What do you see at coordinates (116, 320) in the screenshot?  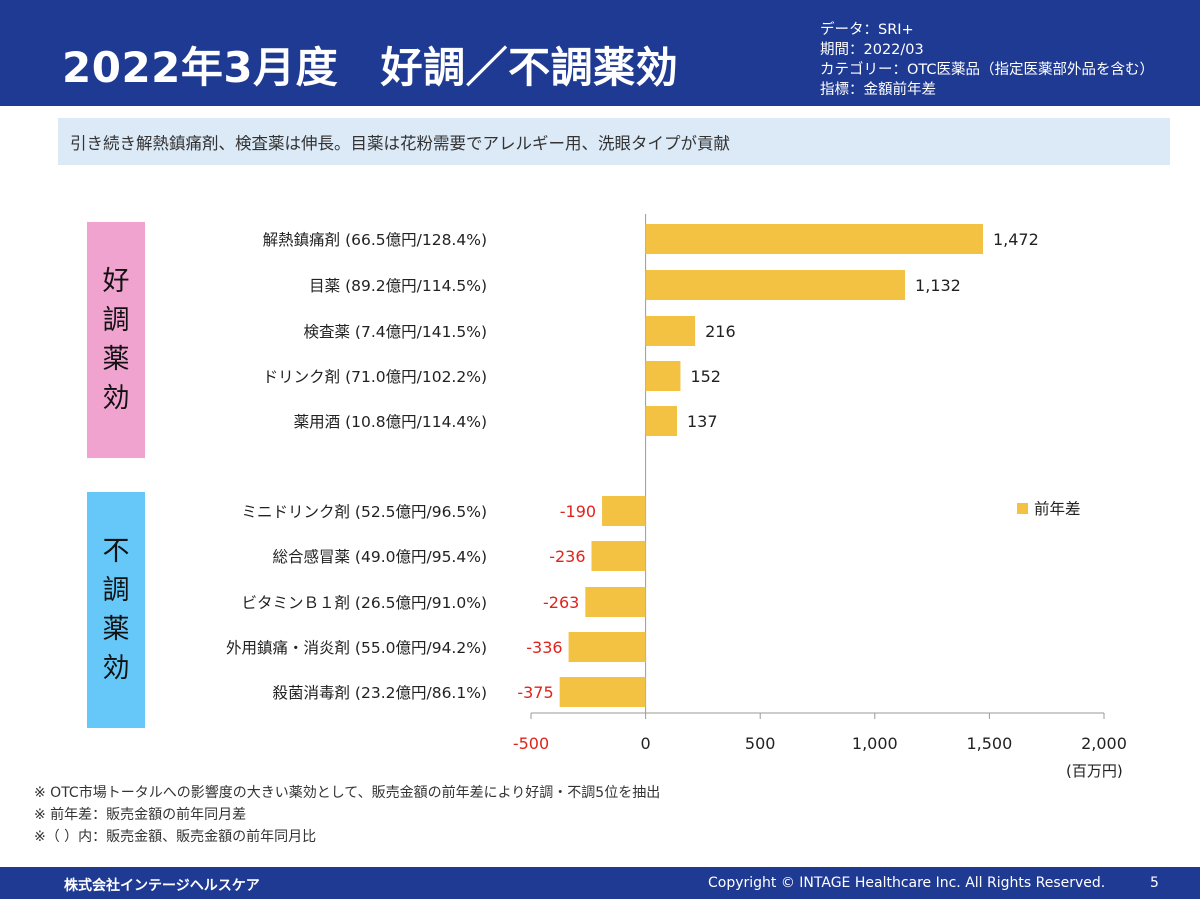 I see `group-good-char: 調` at bounding box center [116, 320].